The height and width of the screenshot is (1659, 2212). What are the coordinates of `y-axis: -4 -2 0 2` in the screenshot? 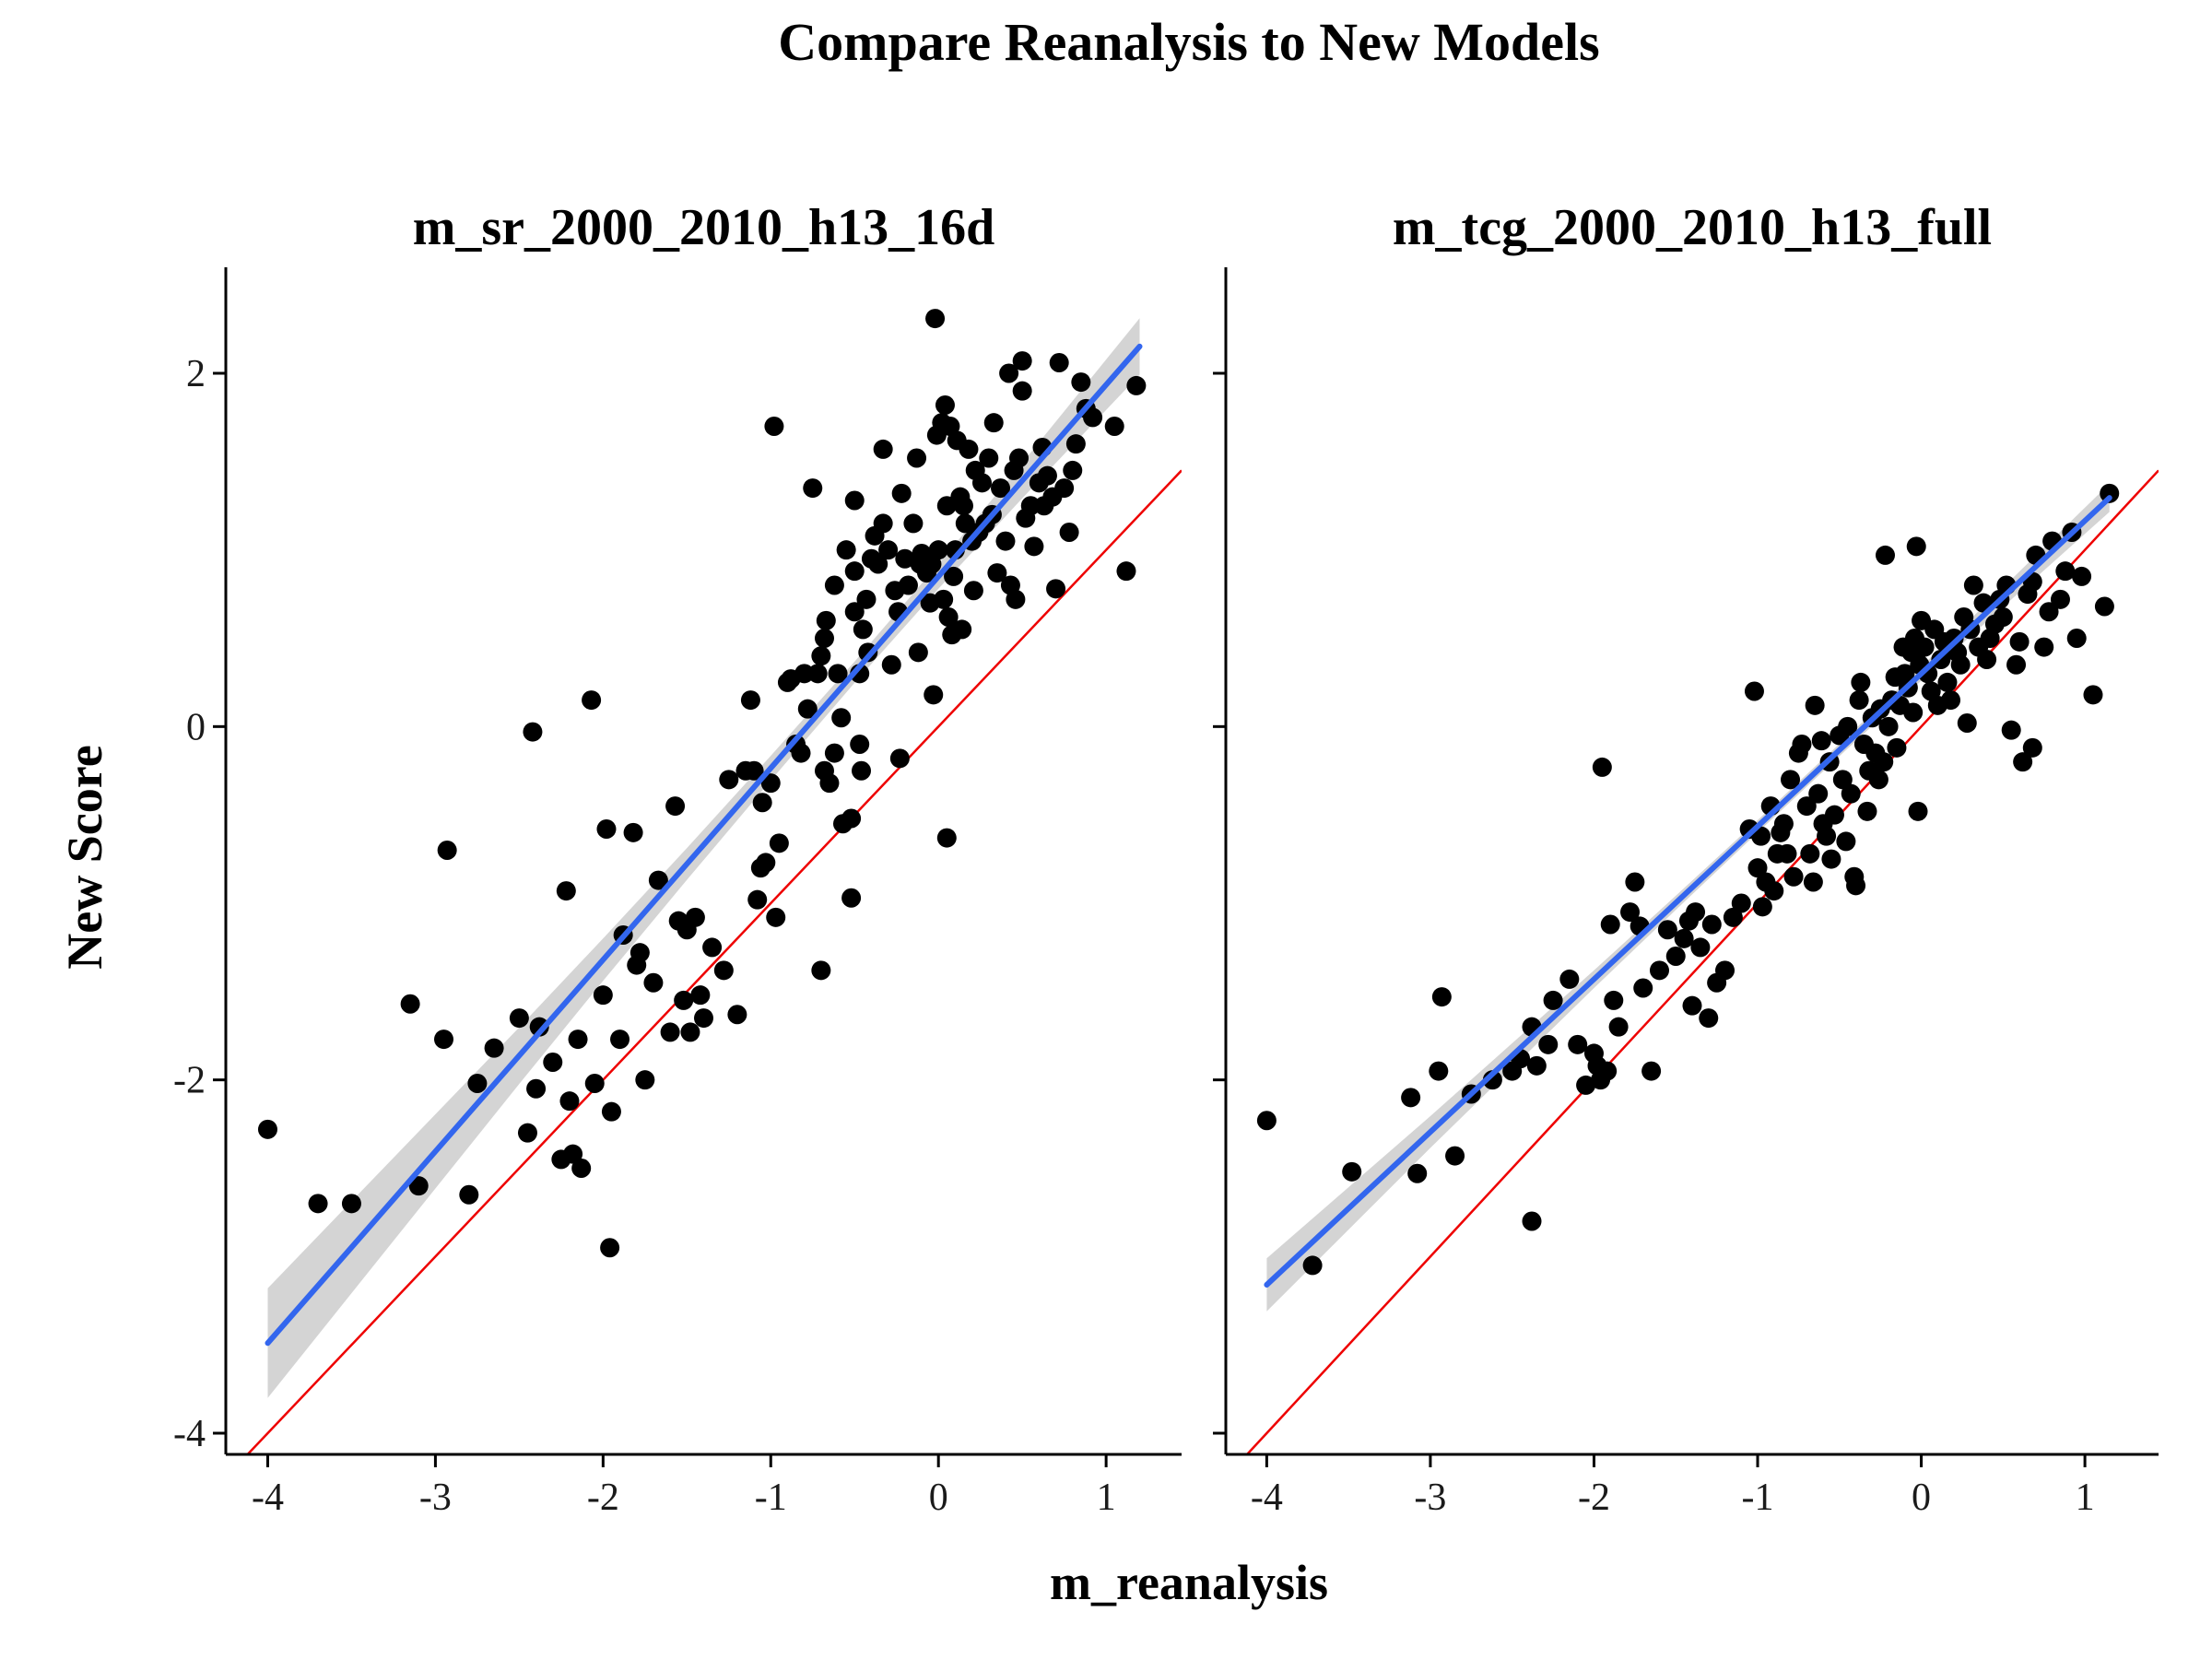 It's located at (200, 861).